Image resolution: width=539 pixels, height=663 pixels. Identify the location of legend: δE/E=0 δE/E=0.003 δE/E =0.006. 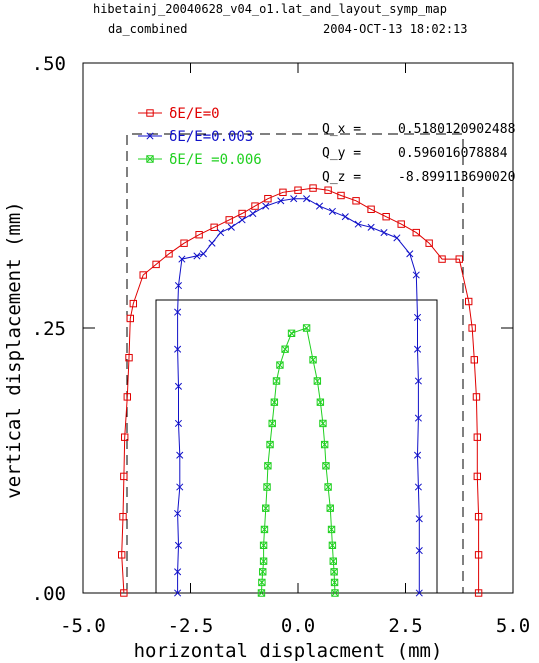
(200, 137).